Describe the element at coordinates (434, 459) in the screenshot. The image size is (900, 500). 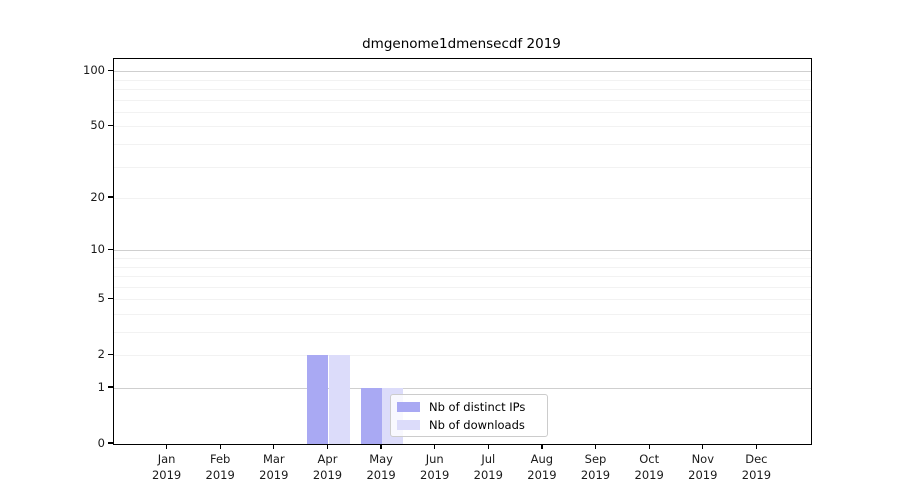
I see `x-tick-month: Jun` at that location.